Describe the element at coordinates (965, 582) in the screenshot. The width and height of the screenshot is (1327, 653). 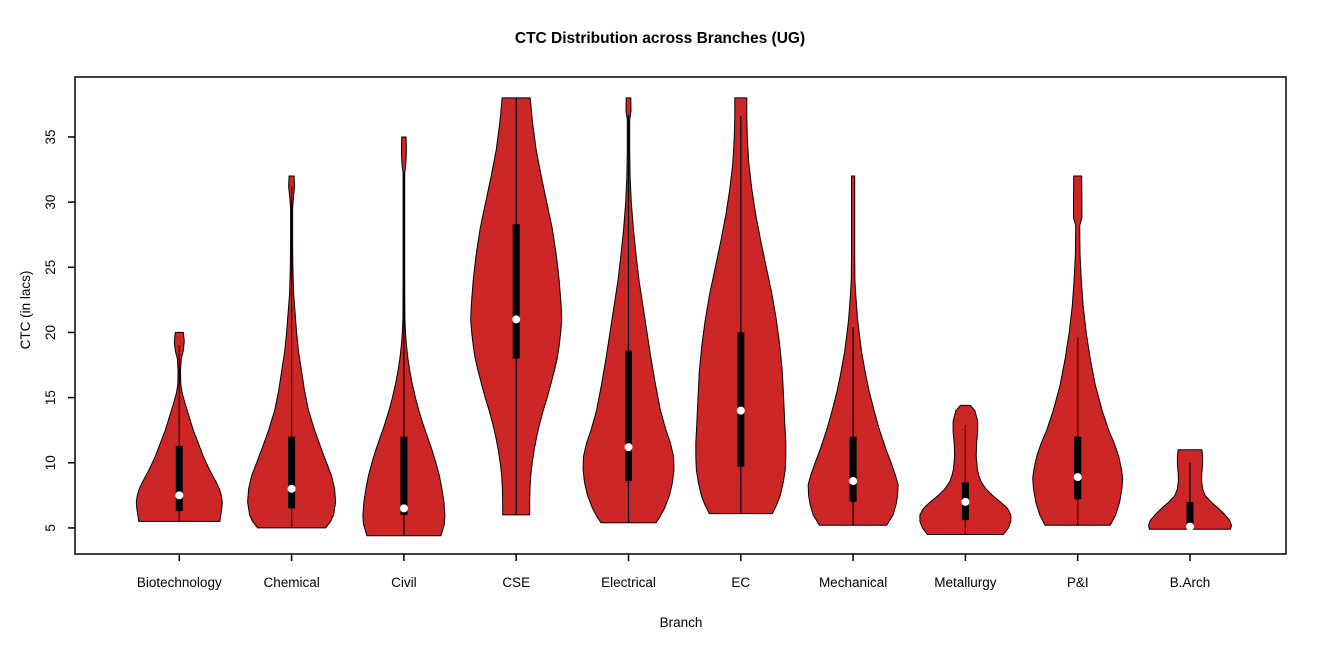
I see `x-tick-label: Metallurgy` at that location.